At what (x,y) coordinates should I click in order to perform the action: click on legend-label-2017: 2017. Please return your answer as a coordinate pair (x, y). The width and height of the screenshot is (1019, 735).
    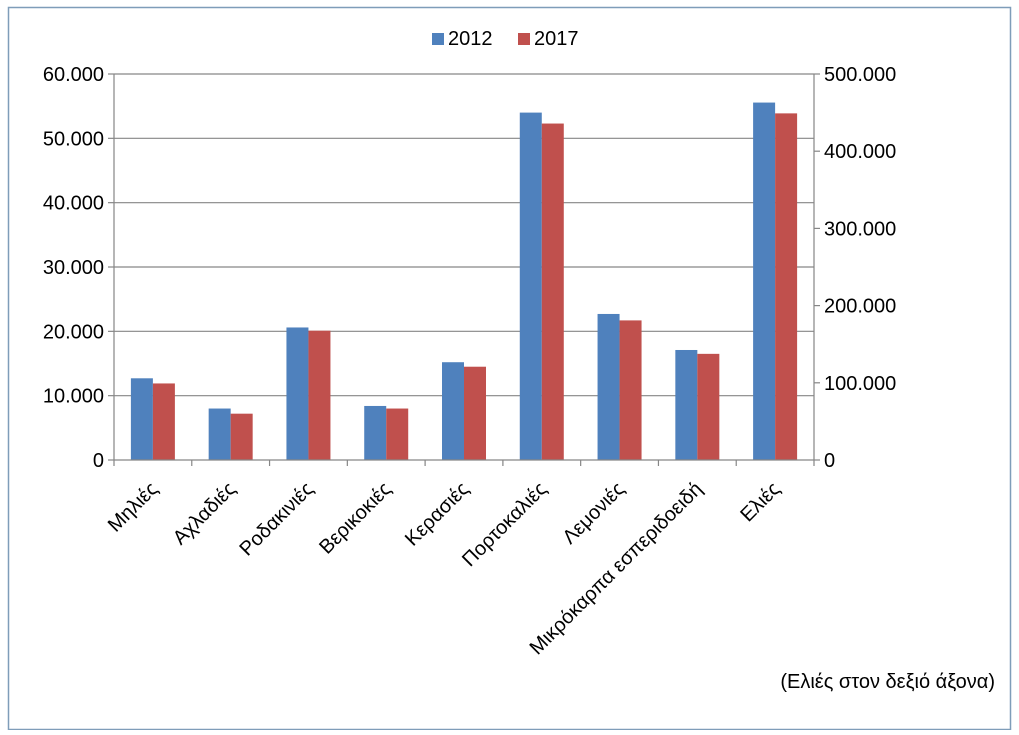
    Looking at the image, I should click on (556, 39).